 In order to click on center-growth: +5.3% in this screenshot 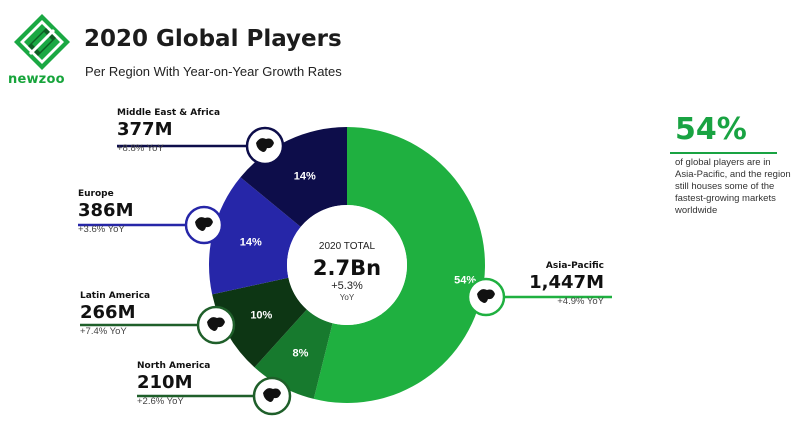, I will do `click(347, 286)`.